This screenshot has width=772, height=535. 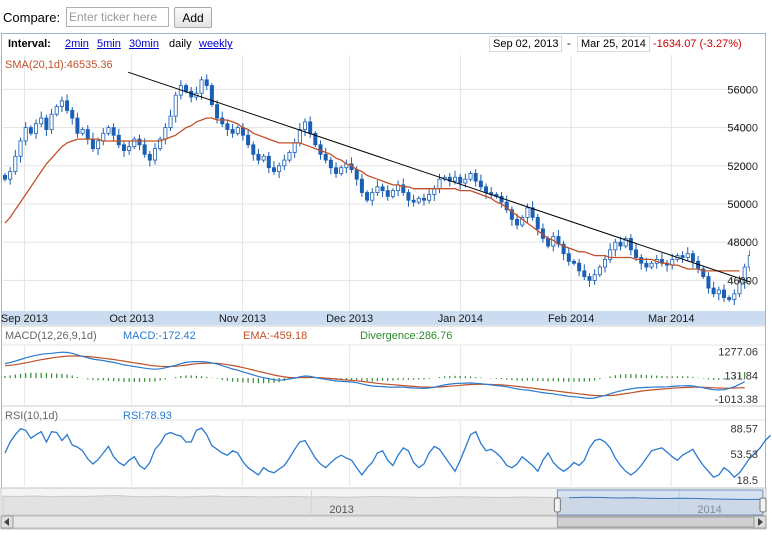 What do you see at coordinates (697, 44) in the screenshot?
I see `price-change: -1634.07 (-3.27%)` at bounding box center [697, 44].